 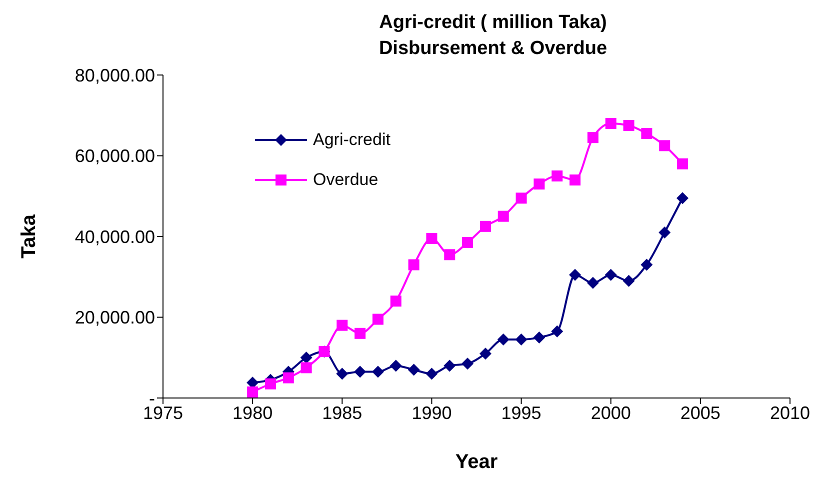 I want to click on x-tick-label: 2000, so click(x=610, y=412).